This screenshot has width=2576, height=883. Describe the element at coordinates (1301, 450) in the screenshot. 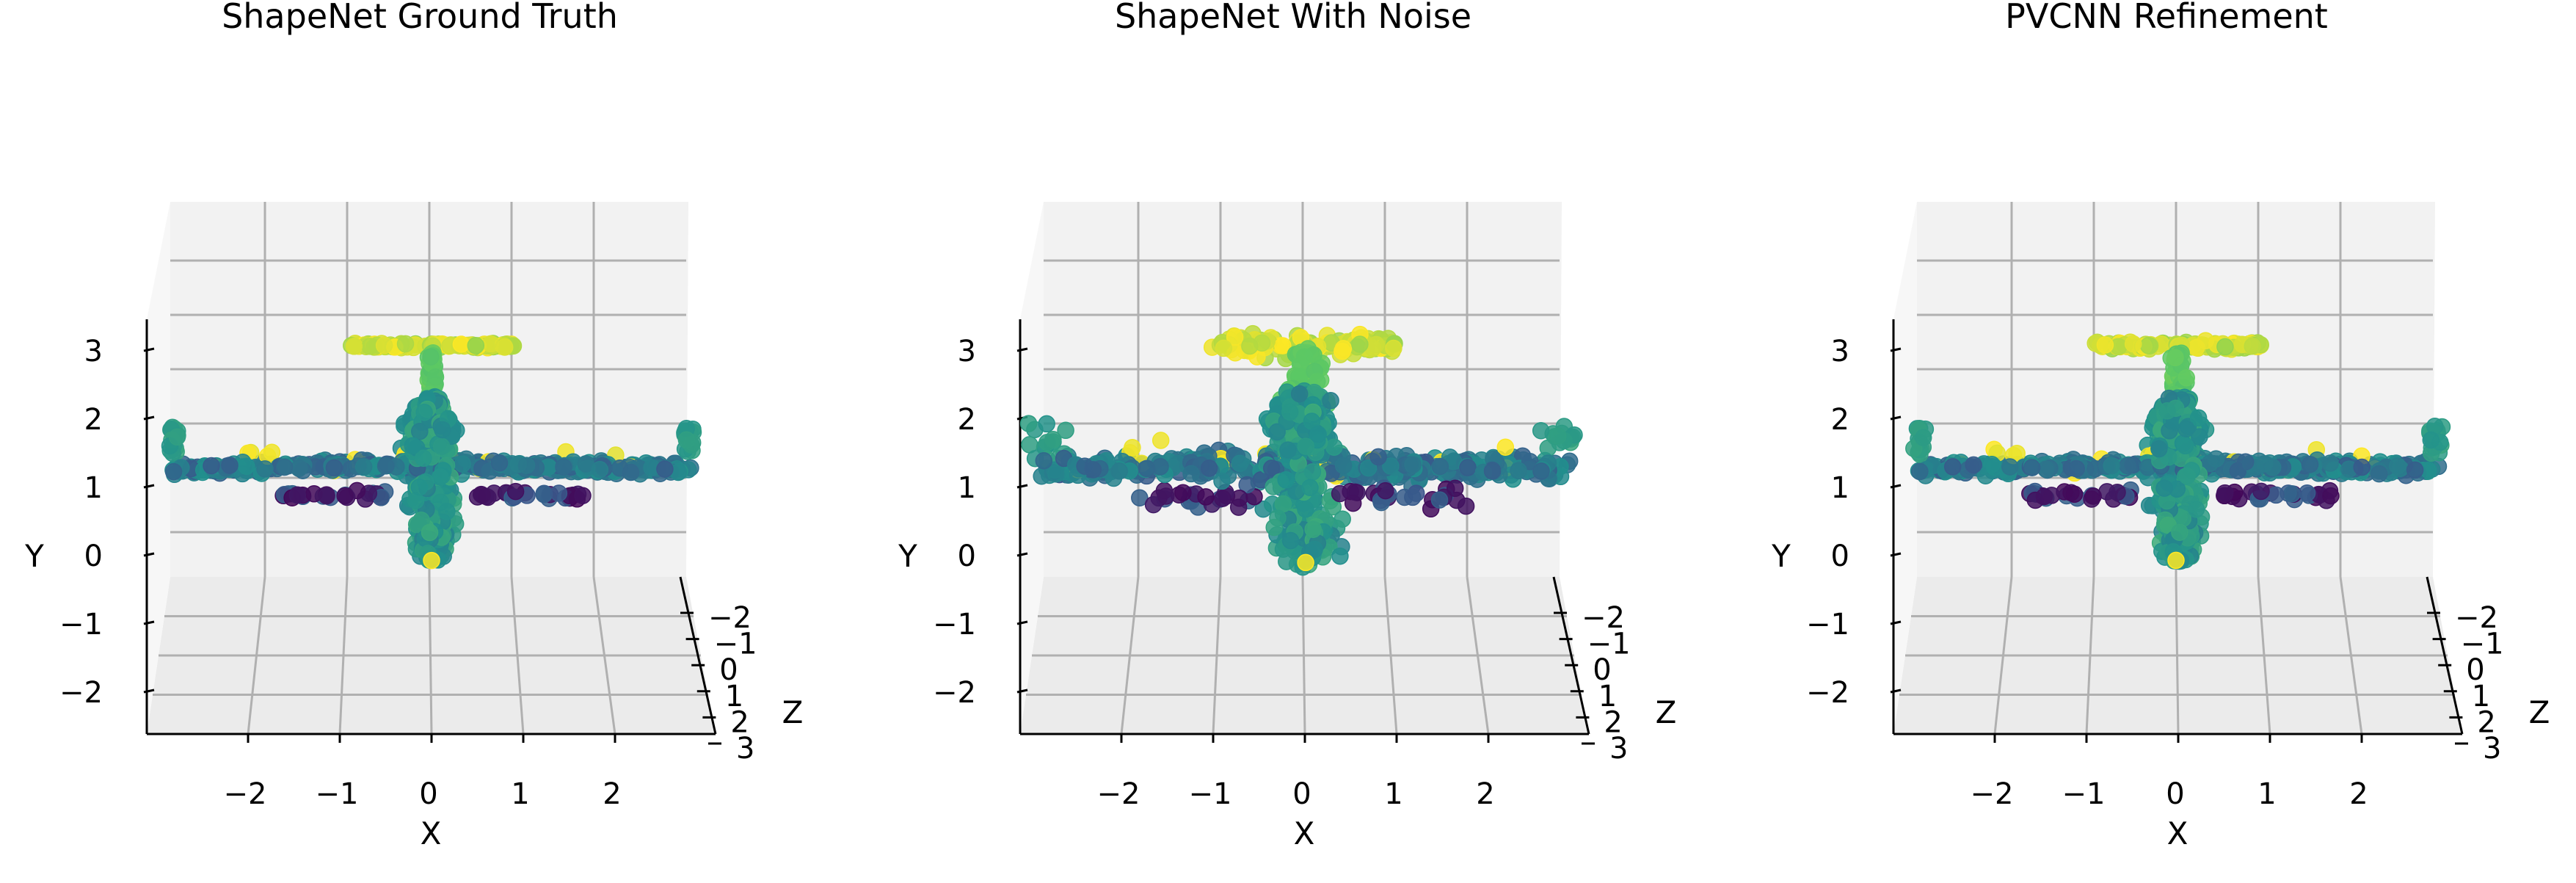

I see `point-cloud` at that location.